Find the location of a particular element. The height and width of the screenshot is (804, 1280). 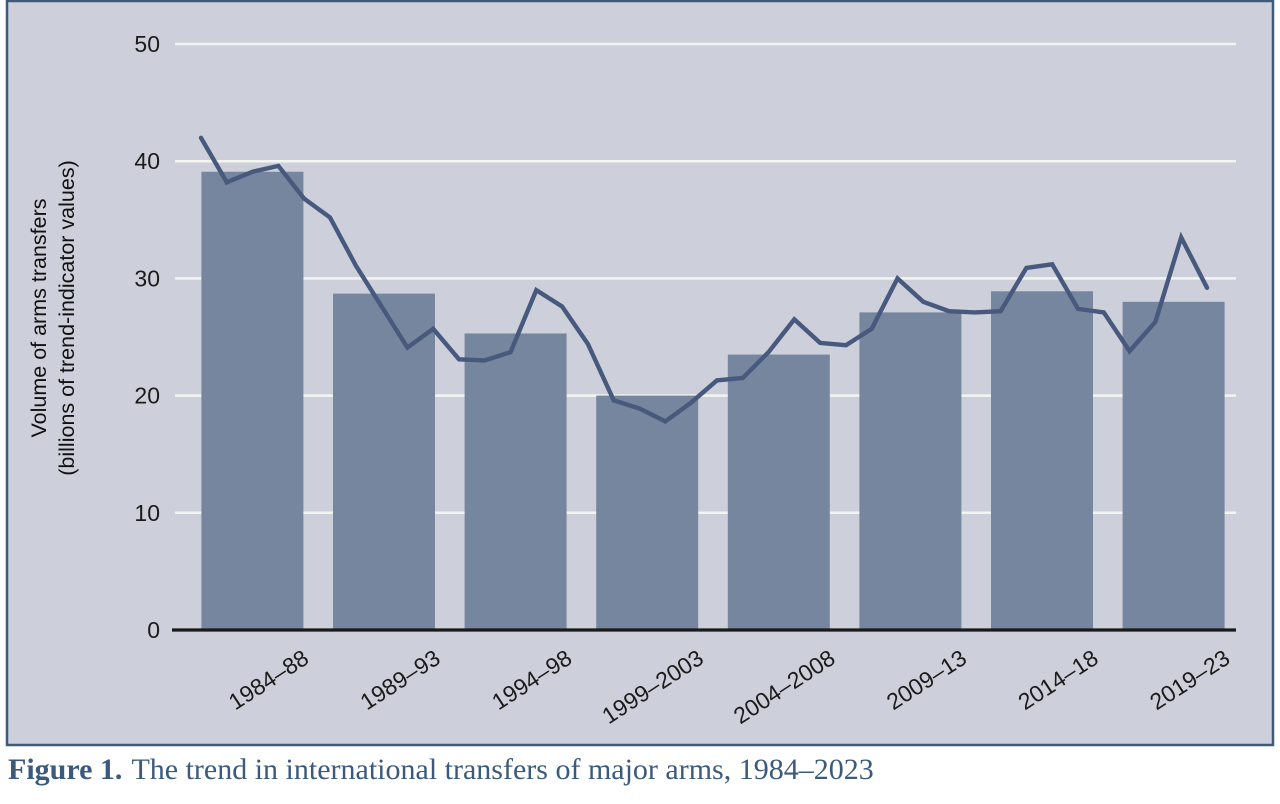

y-tick-label-30: 30 is located at coordinates (147, 278).